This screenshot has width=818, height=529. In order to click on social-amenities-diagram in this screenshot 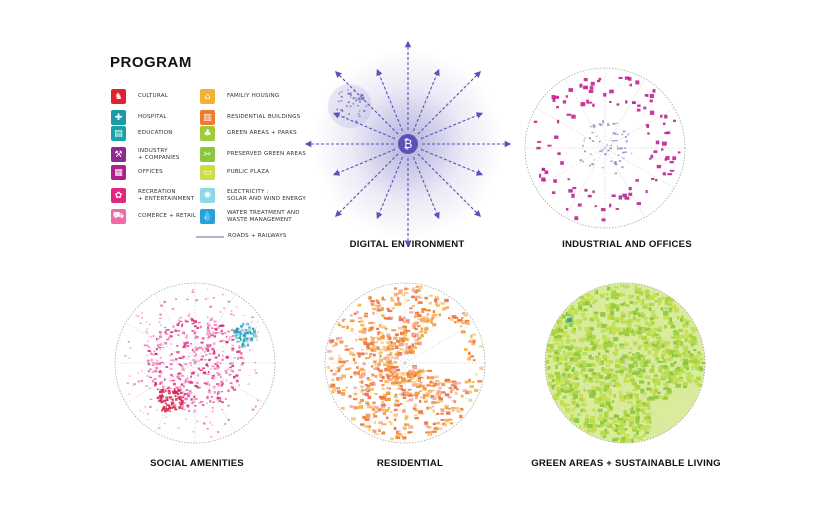, I will do `click(195, 363)`.